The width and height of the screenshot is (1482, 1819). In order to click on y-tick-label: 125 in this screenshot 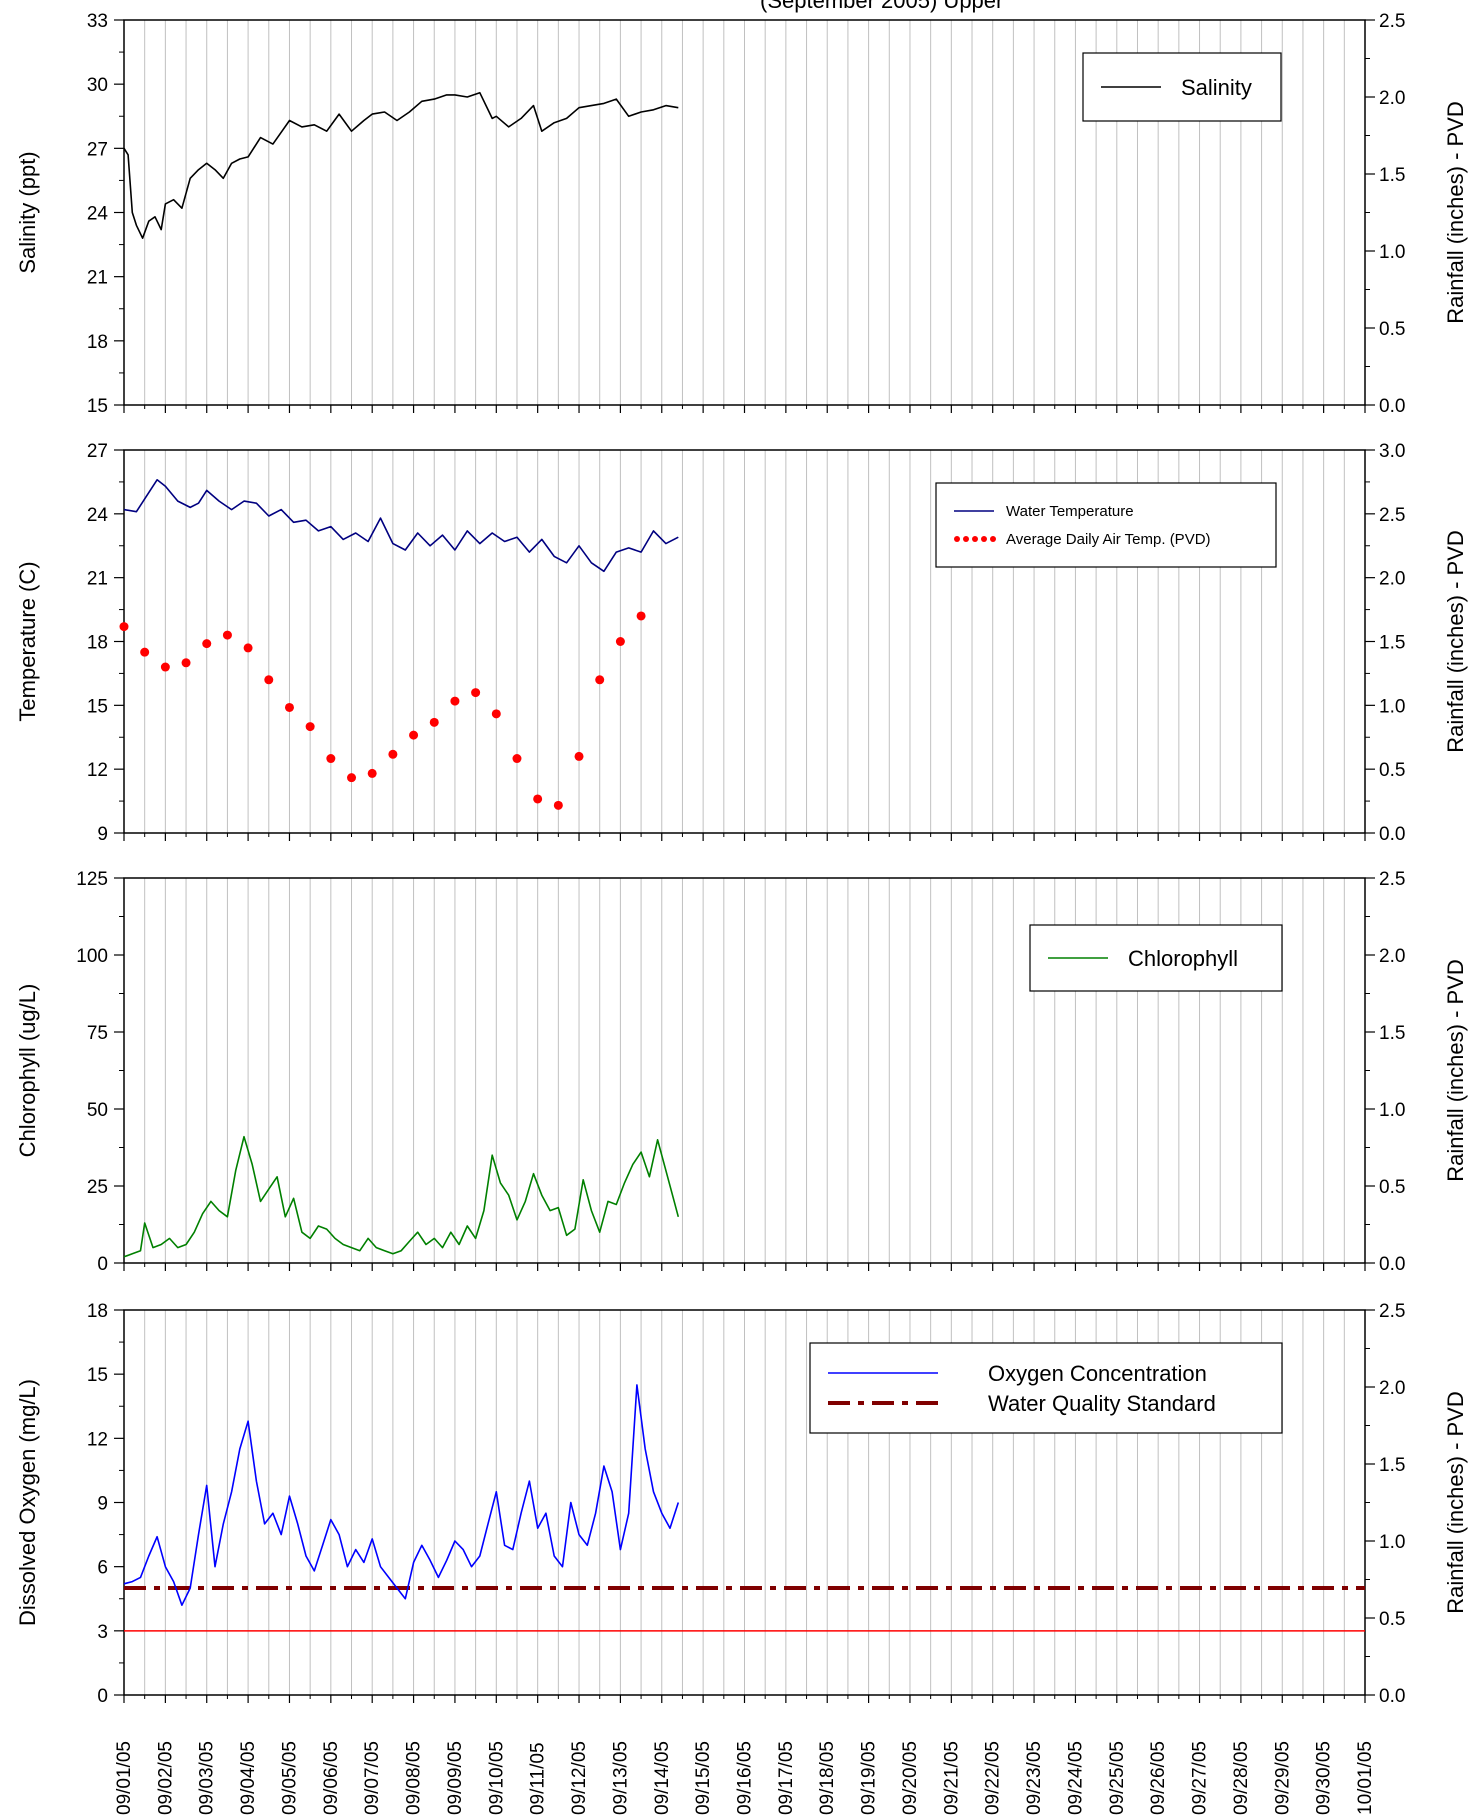, I will do `click(92, 879)`.